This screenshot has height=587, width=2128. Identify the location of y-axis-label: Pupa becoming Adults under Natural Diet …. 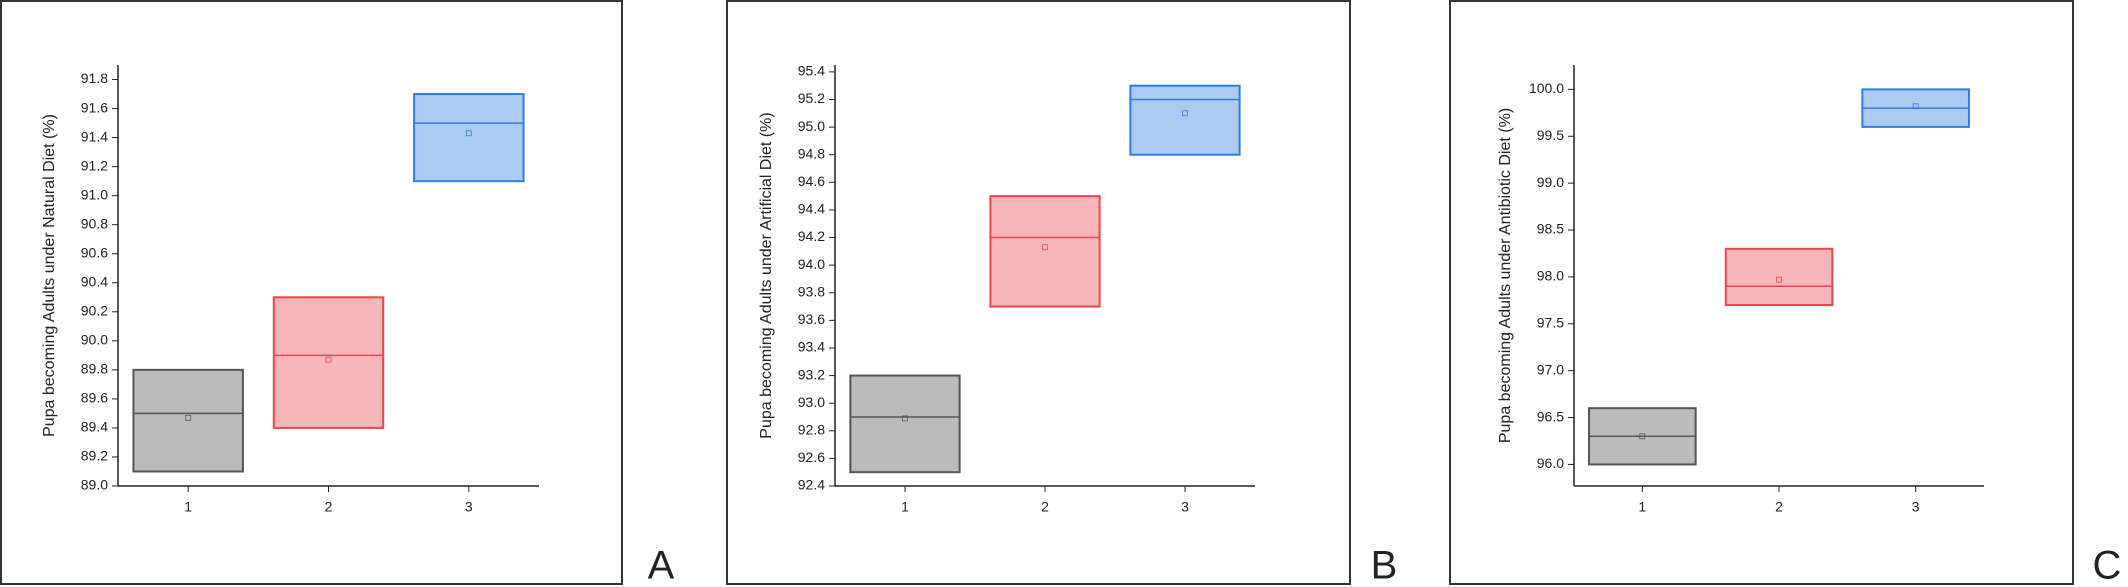
(49, 275).